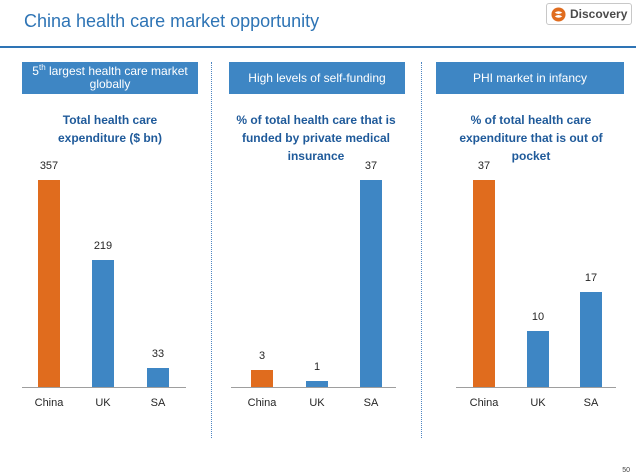 The image size is (636, 476). I want to click on panel-heading-text: PHI market in infancy, so click(530, 77).